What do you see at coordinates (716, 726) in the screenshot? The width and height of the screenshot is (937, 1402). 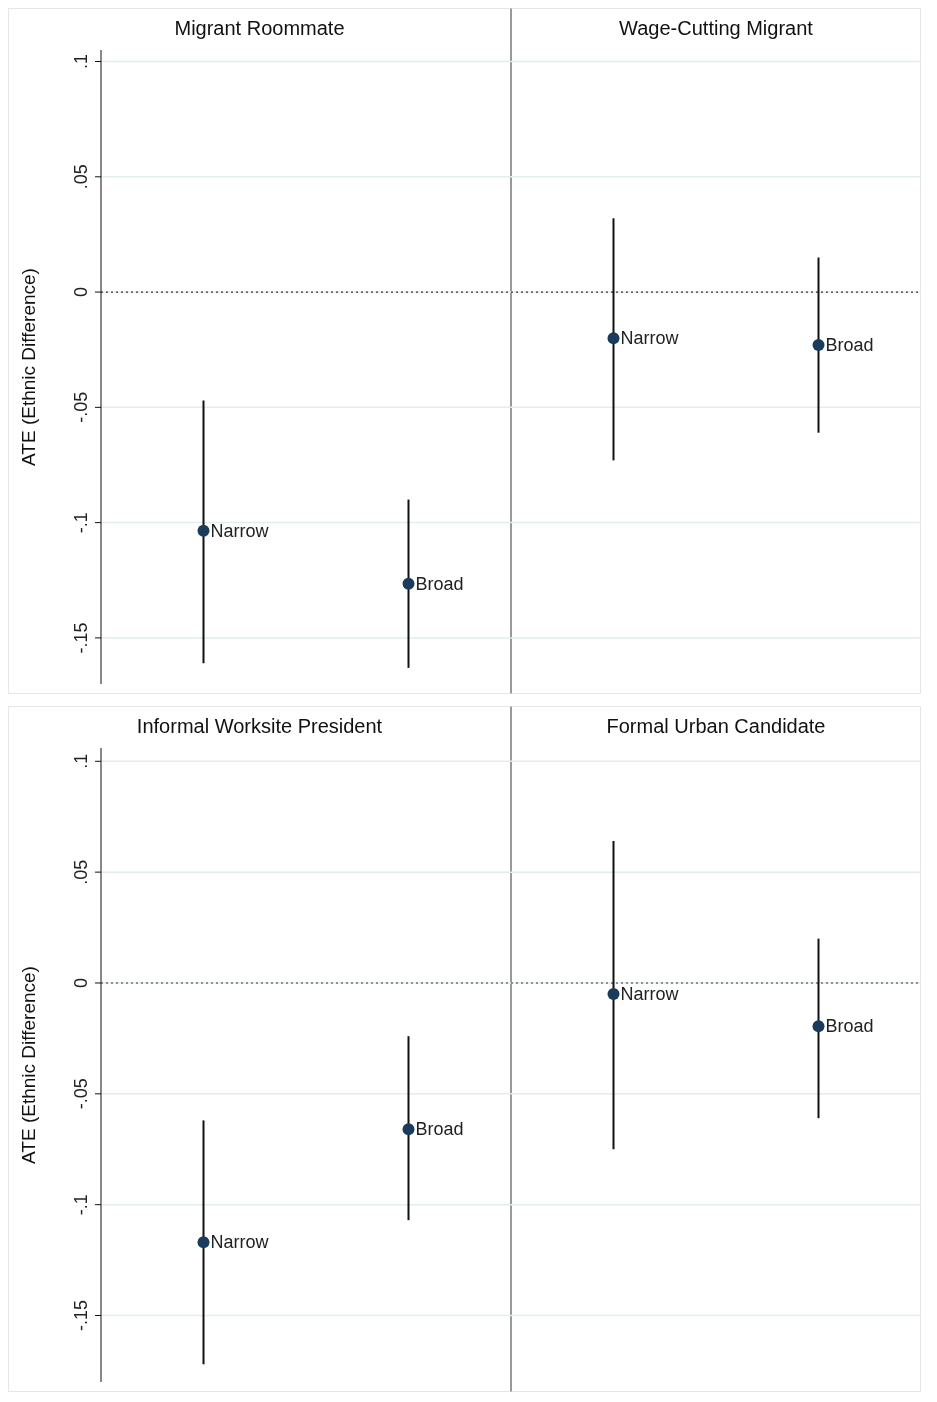 I see `text: Formal Urban Candidate` at bounding box center [716, 726].